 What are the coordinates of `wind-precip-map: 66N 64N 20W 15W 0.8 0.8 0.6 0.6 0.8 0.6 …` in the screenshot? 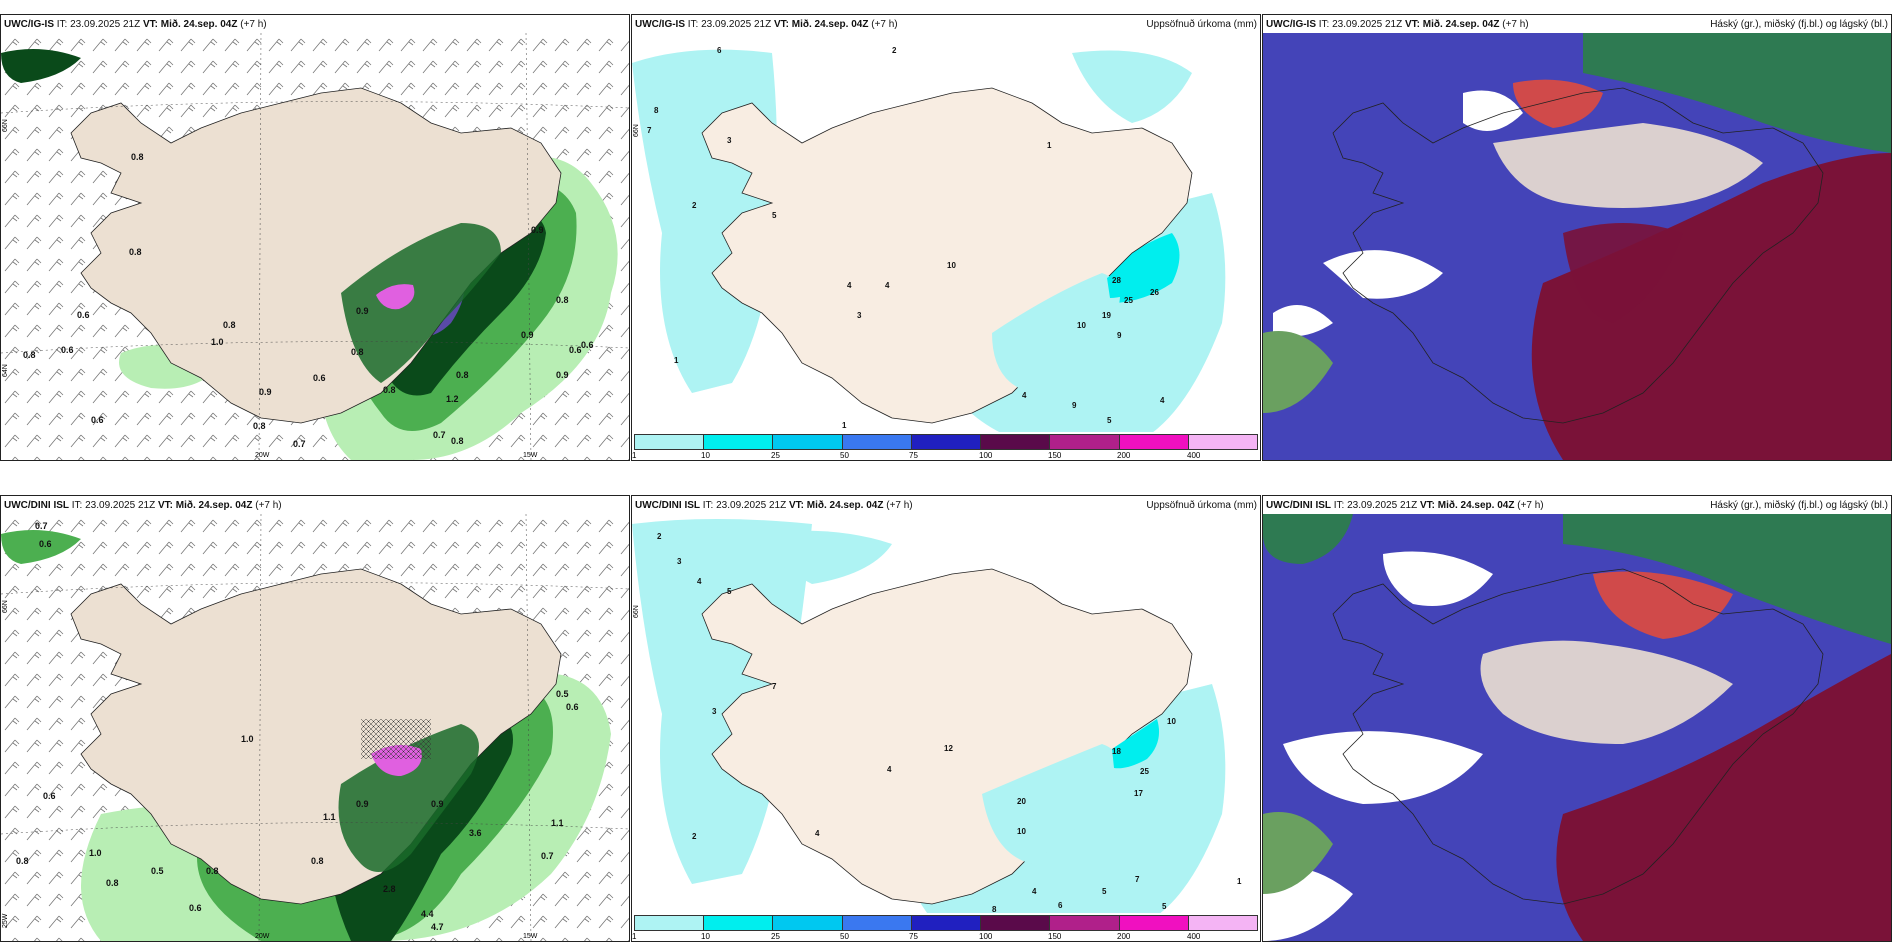 It's located at (315, 246).